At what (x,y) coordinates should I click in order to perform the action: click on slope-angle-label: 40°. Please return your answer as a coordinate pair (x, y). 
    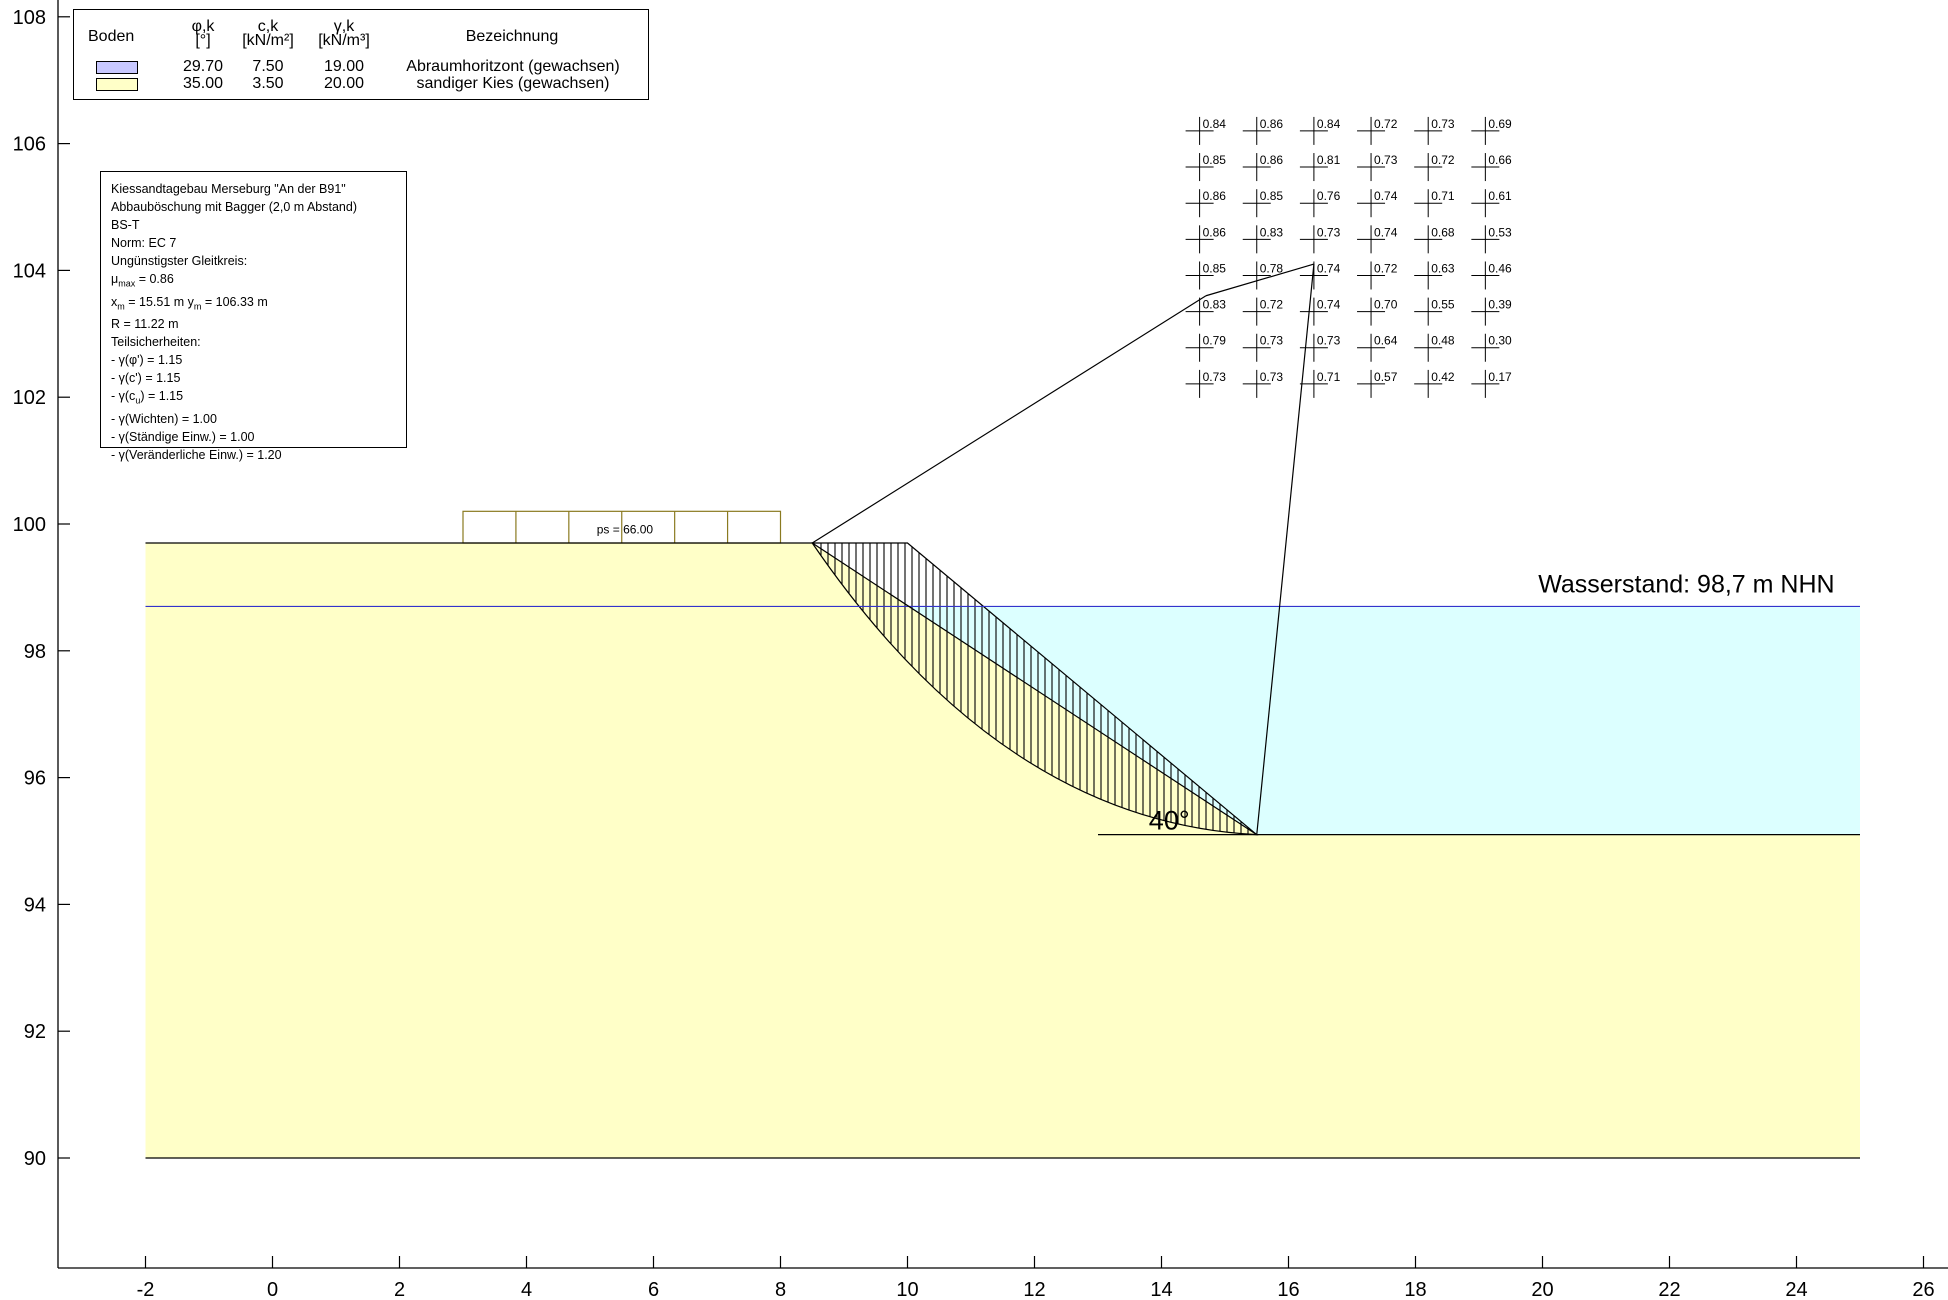
    Looking at the image, I should click on (1169, 821).